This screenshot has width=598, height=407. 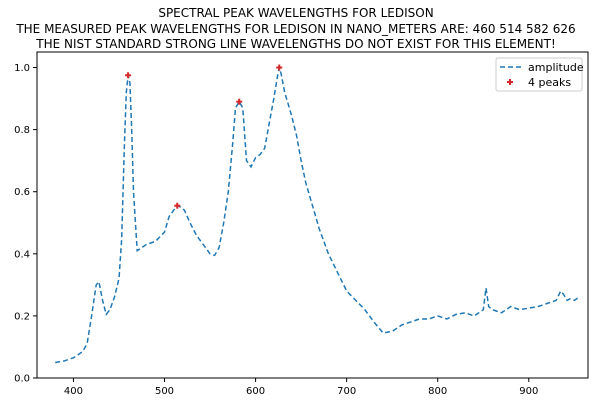 I want to click on x-tick-label: 700, so click(x=346, y=391).